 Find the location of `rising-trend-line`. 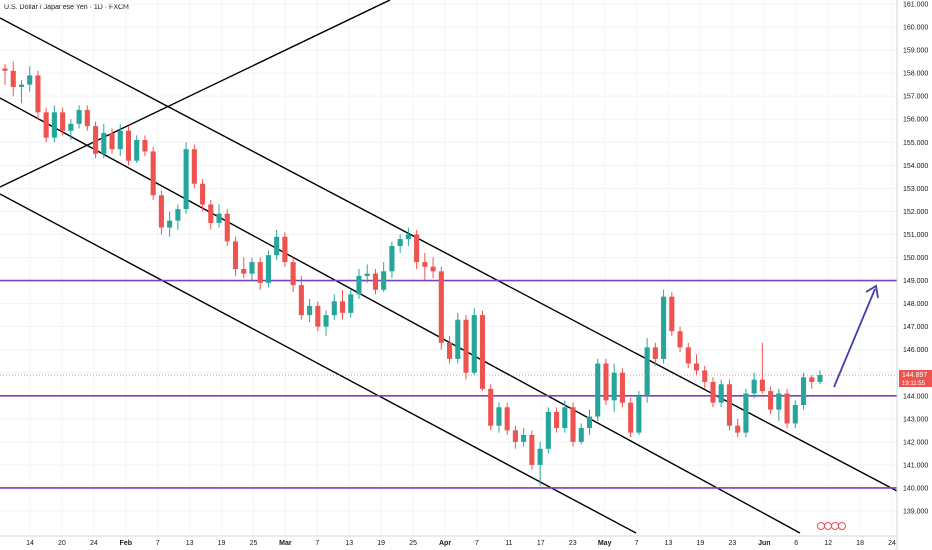

rising-trend-line is located at coordinates (195, 94).